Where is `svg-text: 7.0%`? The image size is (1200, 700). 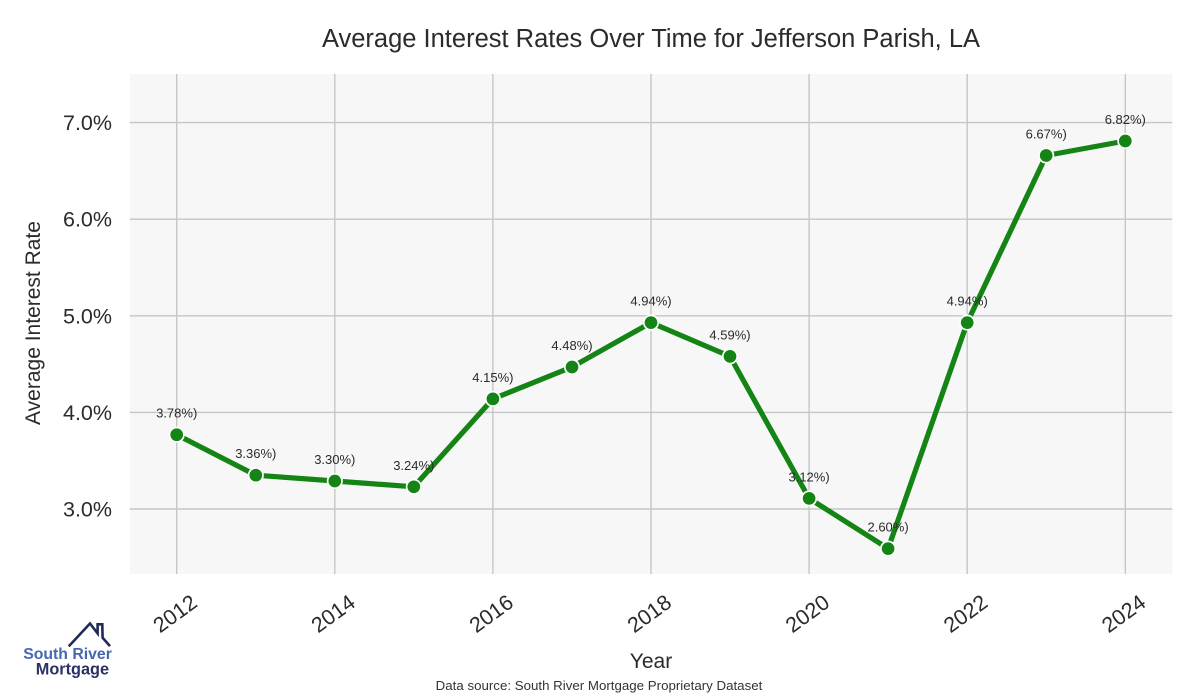
svg-text: 7.0% is located at coordinates (87, 123).